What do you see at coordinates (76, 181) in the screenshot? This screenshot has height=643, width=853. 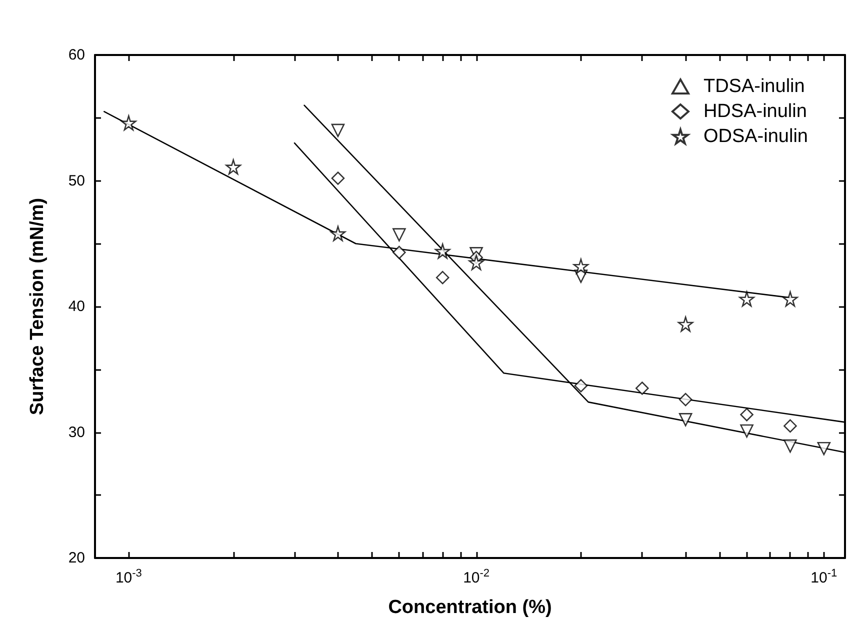 I see `y-tick-label: 50` at bounding box center [76, 181].